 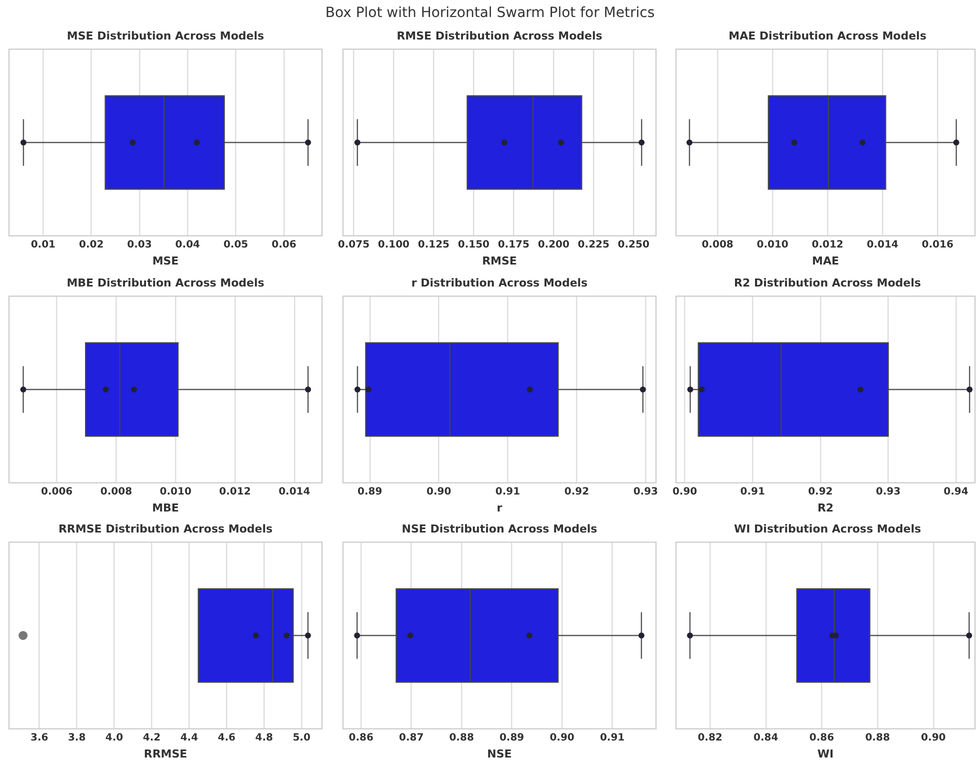 I want to click on x-tick-label: 4.4, so click(x=189, y=738).